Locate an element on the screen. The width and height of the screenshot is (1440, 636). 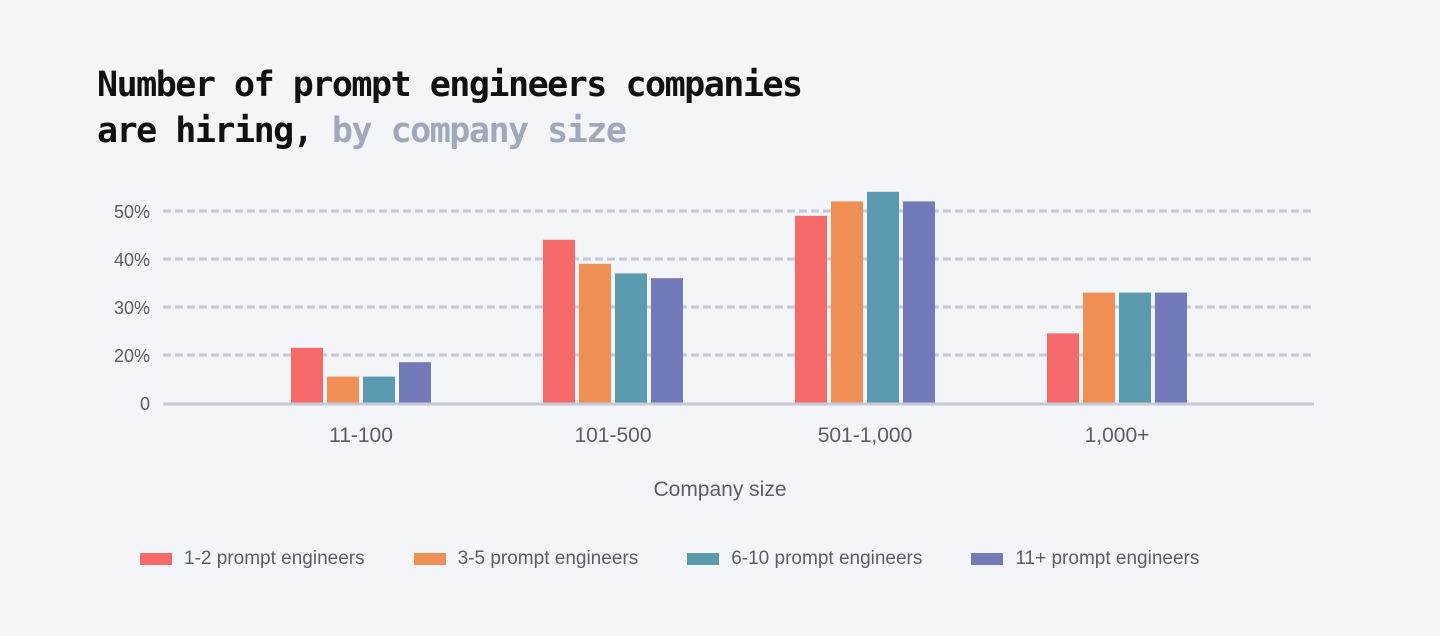
x-axis-label: Company size is located at coordinates (719, 489).